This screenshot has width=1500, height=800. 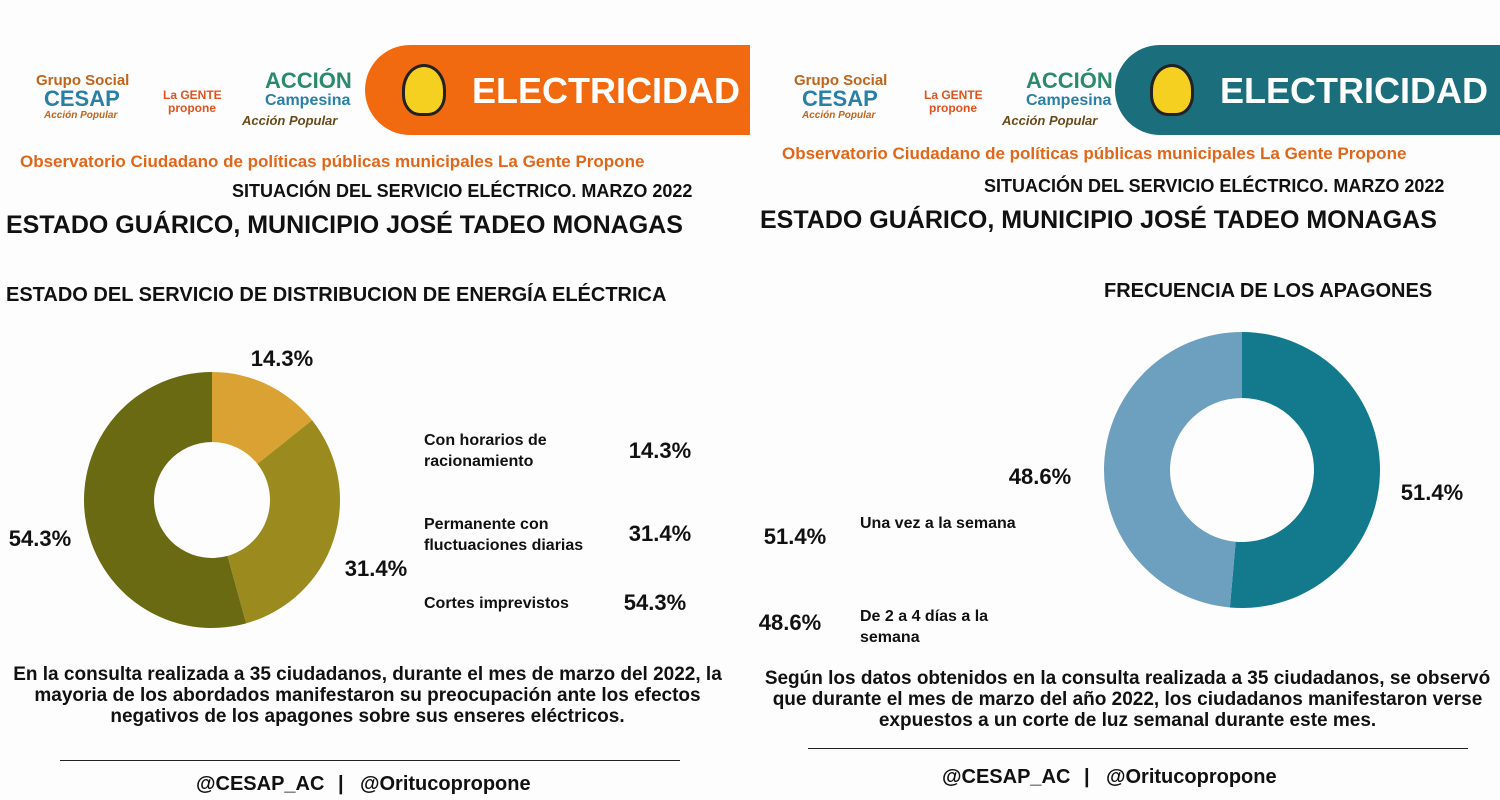 What do you see at coordinates (282, 358) in the screenshot?
I see `slice-label: 14.3%` at bounding box center [282, 358].